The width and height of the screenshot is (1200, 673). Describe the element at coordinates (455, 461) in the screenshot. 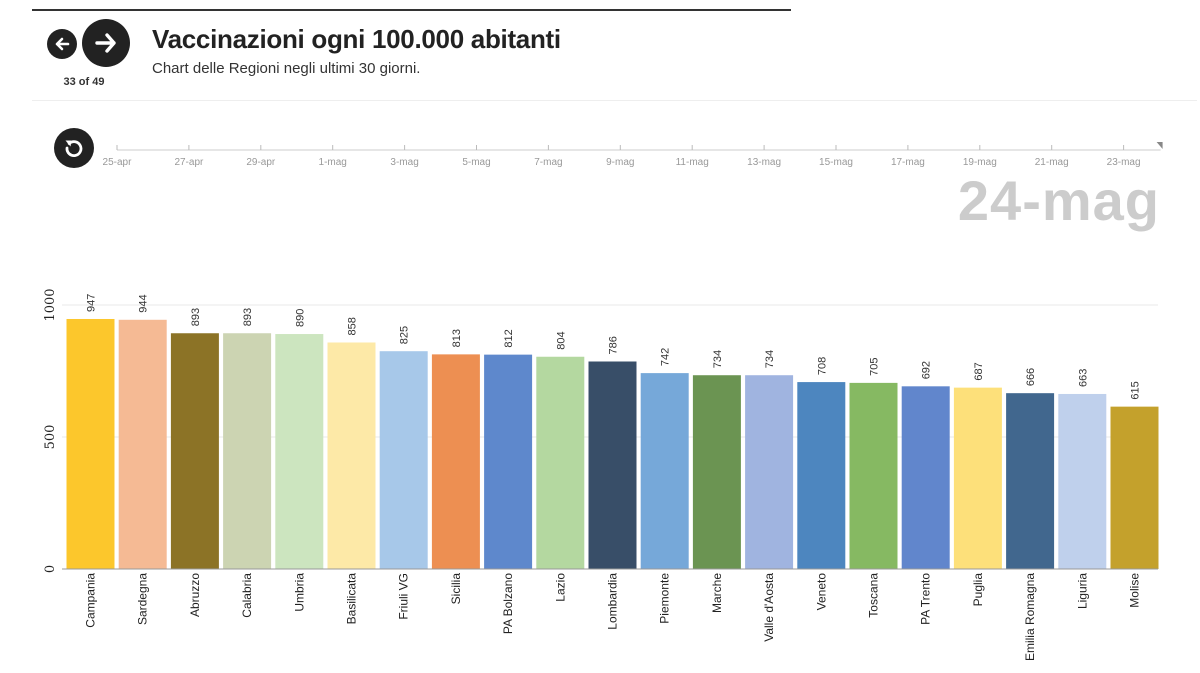

I see `bar-sicilia` at that location.